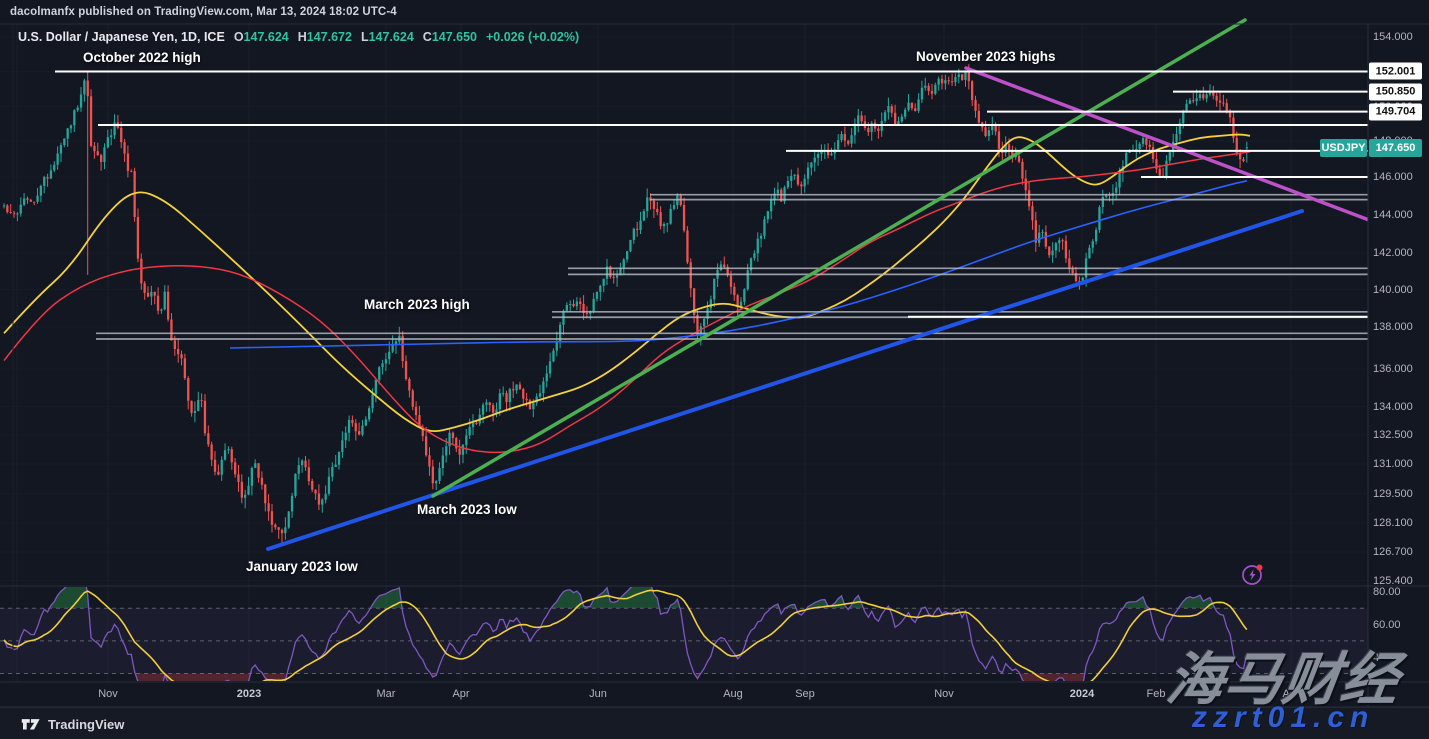 Image resolution: width=1429 pixels, height=739 pixels. What do you see at coordinates (632, 598) in the screenshot?
I see `rsi-overbought-fill` at bounding box center [632, 598].